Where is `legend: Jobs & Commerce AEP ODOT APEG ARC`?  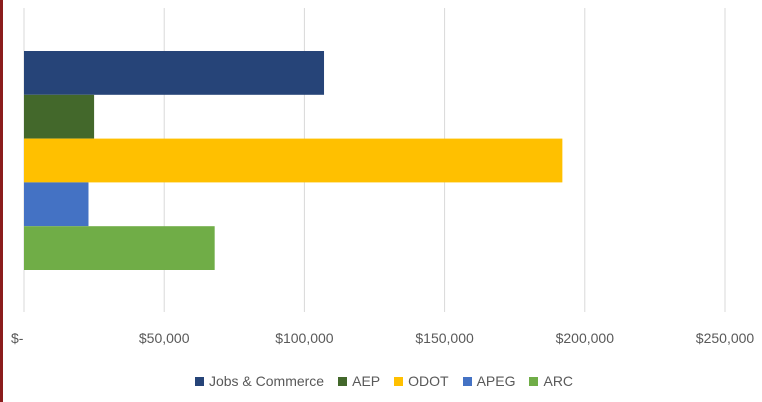 legend: Jobs & Commerce AEP ODOT APEG ARC is located at coordinates (382, 381).